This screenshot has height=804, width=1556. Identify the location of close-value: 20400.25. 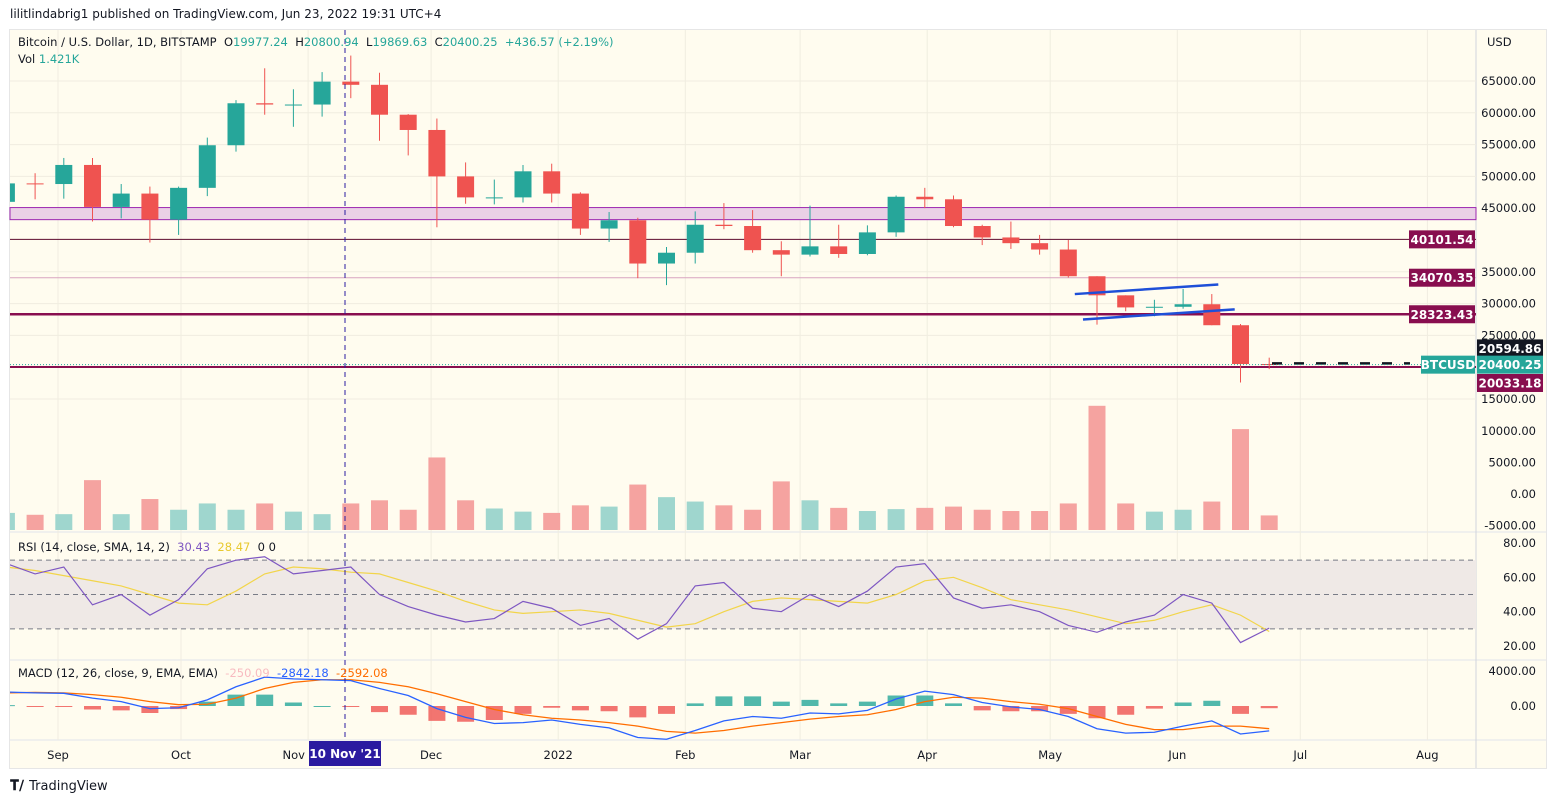
(470, 42).